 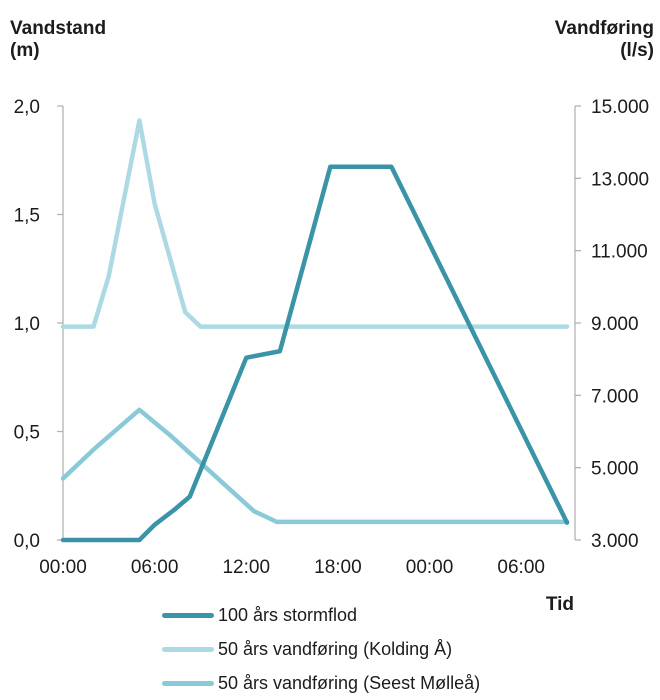 I want to click on left-axis-title-line1: Vandstand, so click(x=58, y=28).